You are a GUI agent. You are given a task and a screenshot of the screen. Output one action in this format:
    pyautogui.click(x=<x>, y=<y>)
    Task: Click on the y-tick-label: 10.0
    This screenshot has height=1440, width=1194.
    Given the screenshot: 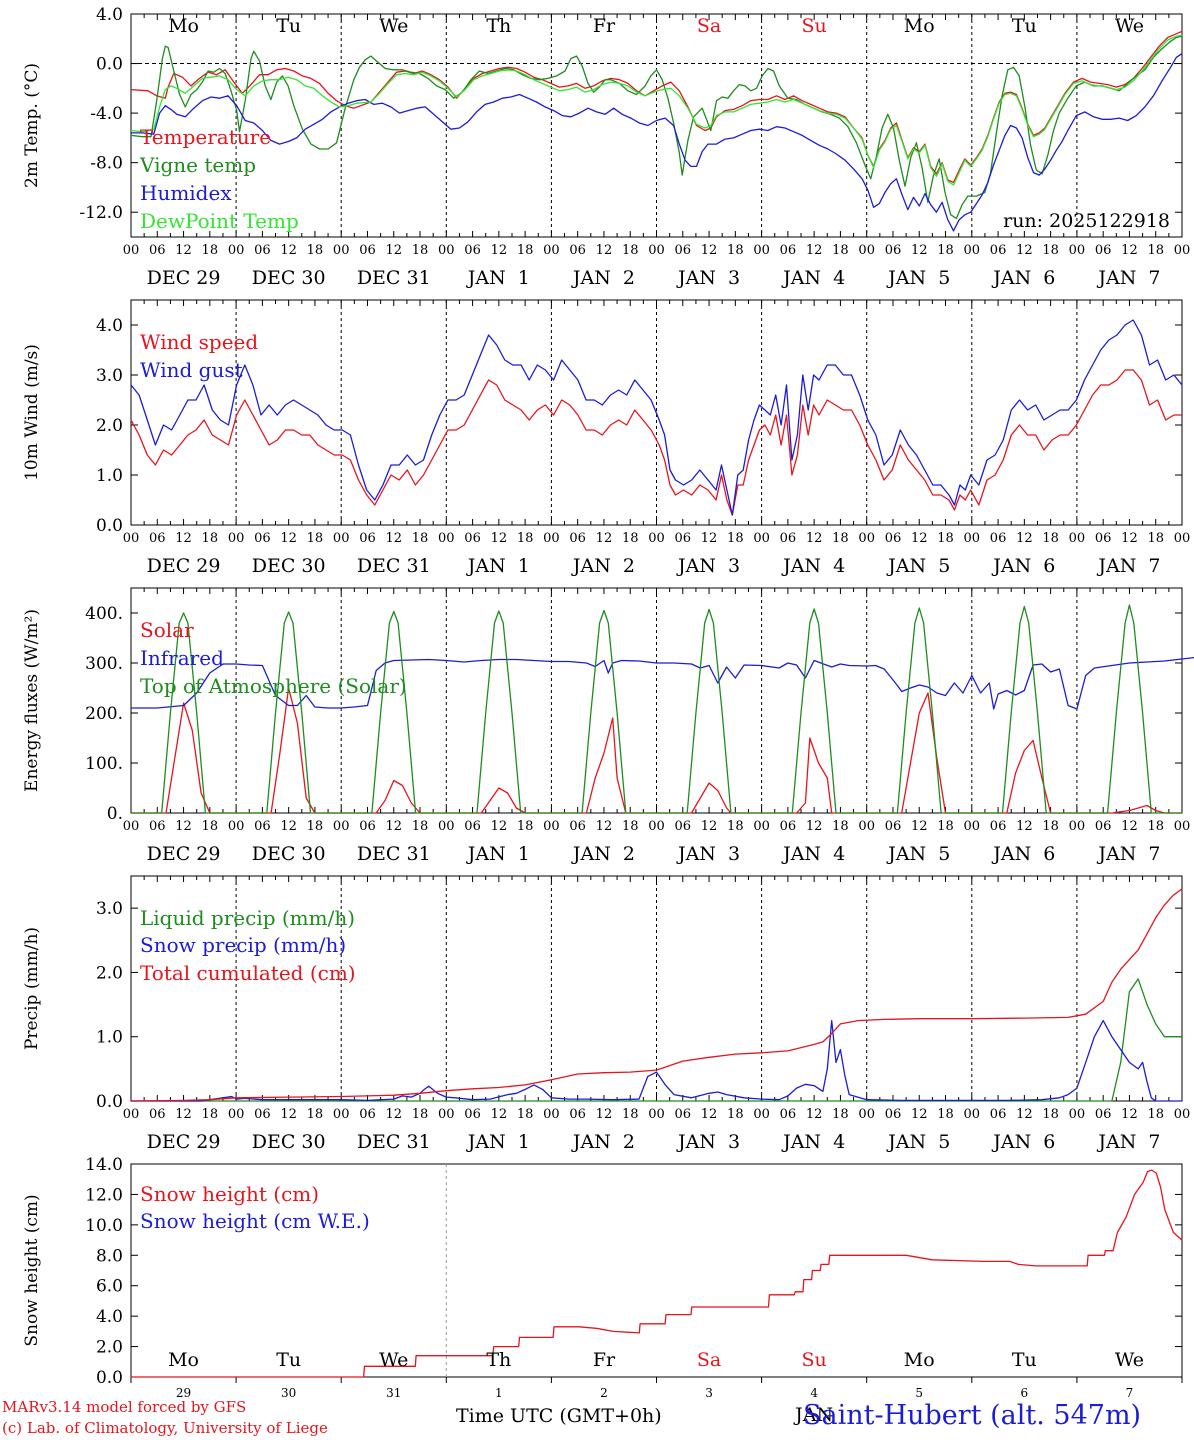 What is the action you would take?
    pyautogui.click(x=104, y=1226)
    